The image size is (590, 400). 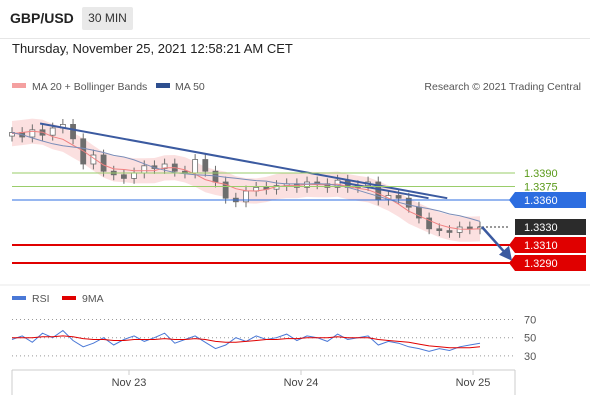 What do you see at coordinates (541, 201) in the screenshot?
I see `level-label-1.3360: 1.3360` at bounding box center [541, 201].